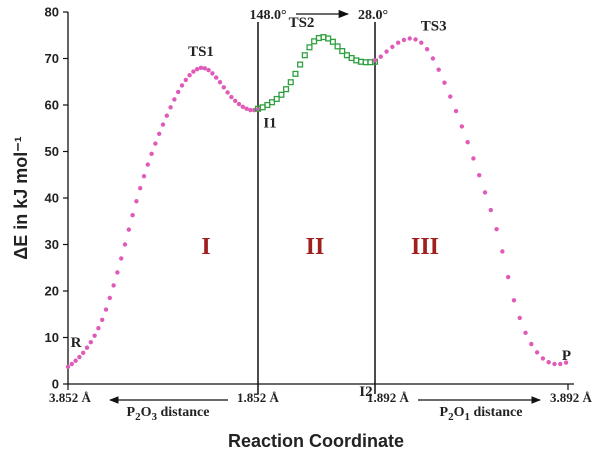 Image resolution: width=608 pixels, height=459 pixels. I want to click on y-tick-label-50: 50, so click(52, 151).